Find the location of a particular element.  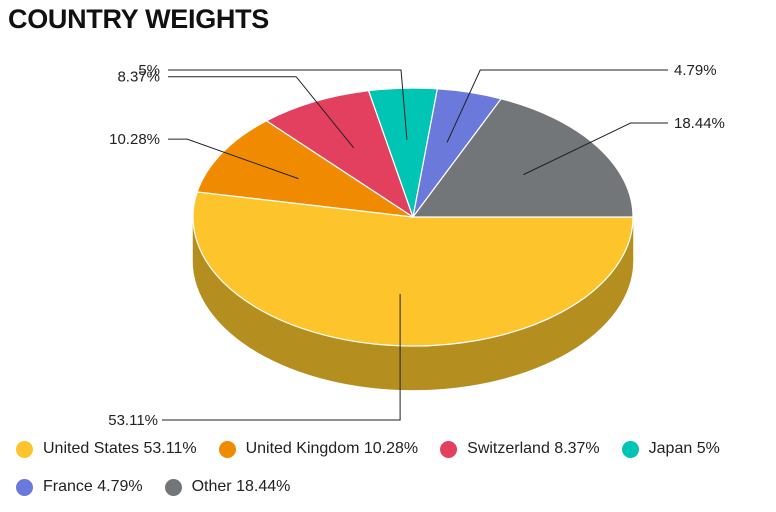

label-switzerland: 8.37% is located at coordinates (138, 77).